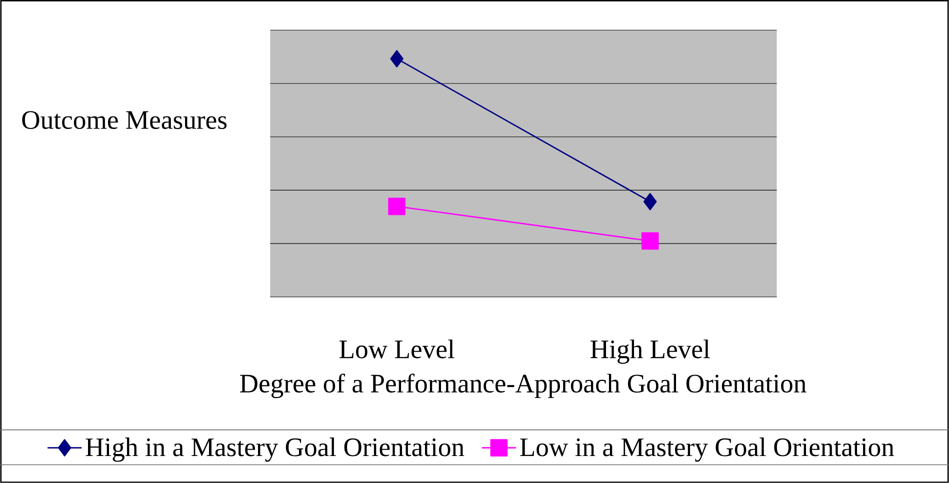  What do you see at coordinates (523, 386) in the screenshot?
I see `x-axis-title: Degree of a Performance-Approach Goal Orientation` at bounding box center [523, 386].